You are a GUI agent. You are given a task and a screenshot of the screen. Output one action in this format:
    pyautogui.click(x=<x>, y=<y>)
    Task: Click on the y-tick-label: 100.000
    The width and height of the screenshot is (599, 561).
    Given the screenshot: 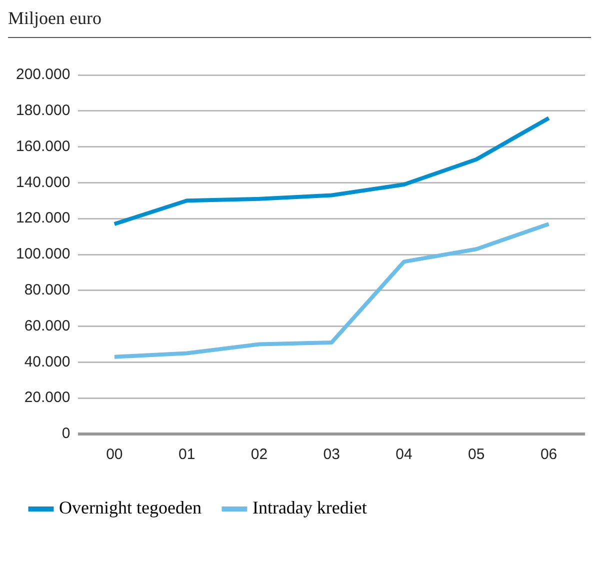 What is the action you would take?
    pyautogui.click(x=43, y=254)
    